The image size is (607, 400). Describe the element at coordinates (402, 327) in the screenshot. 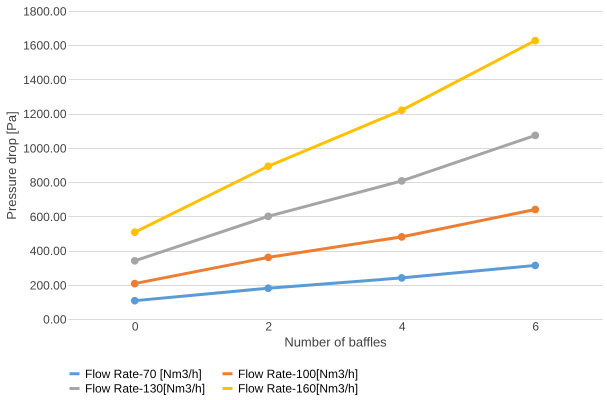

I see `x-tick-label: 4` at that location.